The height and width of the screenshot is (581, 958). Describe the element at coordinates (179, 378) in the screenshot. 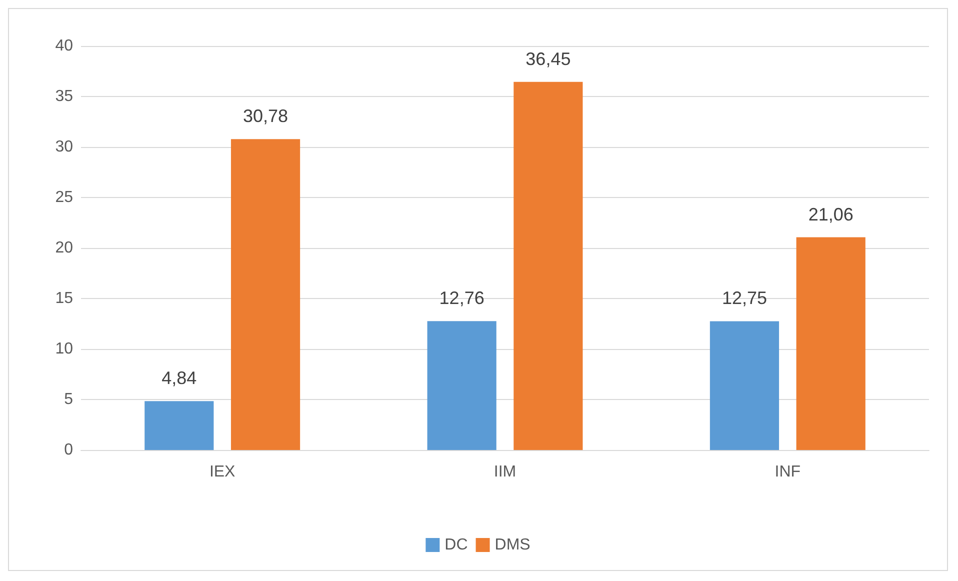

I see `data-label: 4,84` at that location.